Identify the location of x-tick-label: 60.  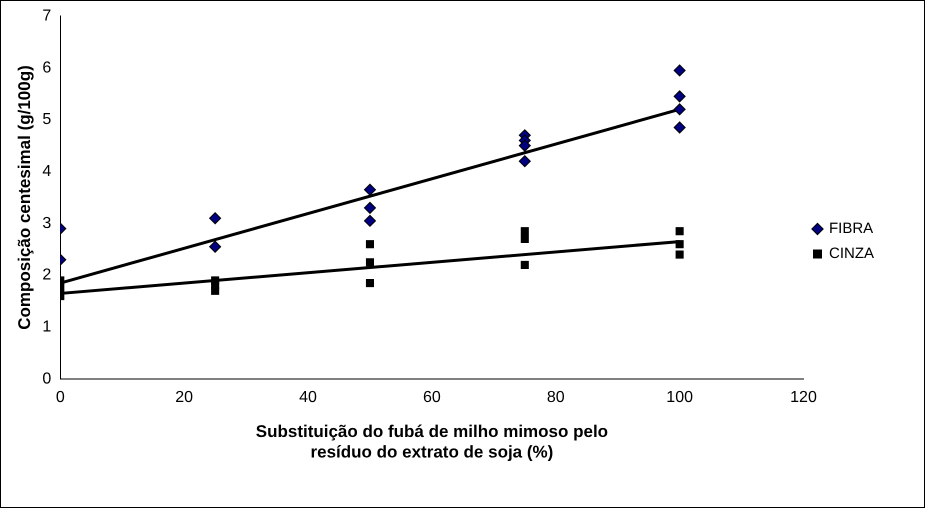
(432, 397).